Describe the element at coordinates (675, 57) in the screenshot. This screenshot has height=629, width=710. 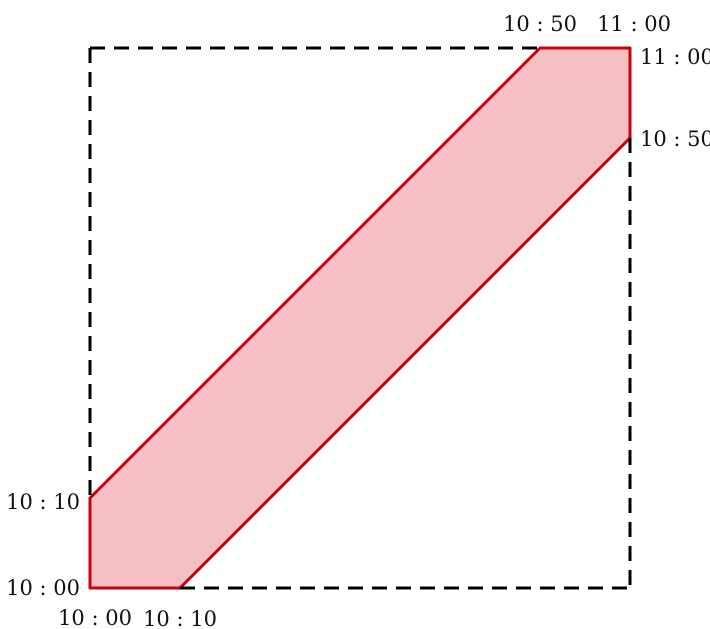
I see `right-label-11-00: 11 : 00` at that location.